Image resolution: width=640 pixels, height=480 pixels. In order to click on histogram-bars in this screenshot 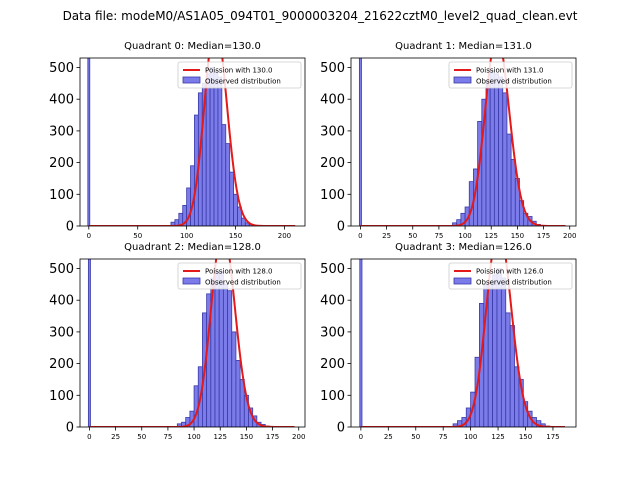, I will do `click(449, 142)`.